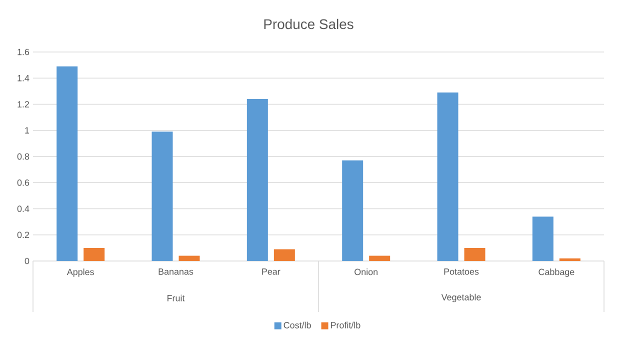  What do you see at coordinates (23, 235) in the screenshot?
I see `y-tick-label: 0.2` at bounding box center [23, 235].